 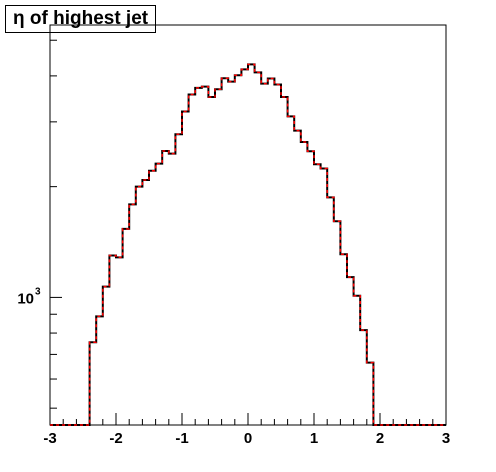 What do you see at coordinates (446, 438) in the screenshot?
I see `x-tick-label: 3` at bounding box center [446, 438].